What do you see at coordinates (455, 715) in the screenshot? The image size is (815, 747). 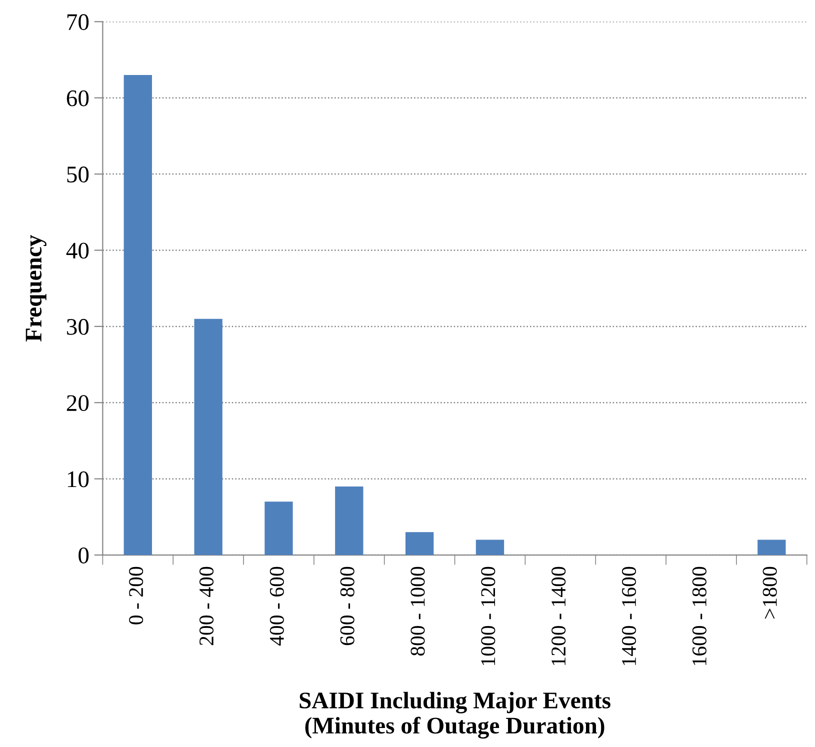 I see `x-axis-title: SAIDI Including Major Events (Minutes of Outage Duration)` at bounding box center [455, 715].